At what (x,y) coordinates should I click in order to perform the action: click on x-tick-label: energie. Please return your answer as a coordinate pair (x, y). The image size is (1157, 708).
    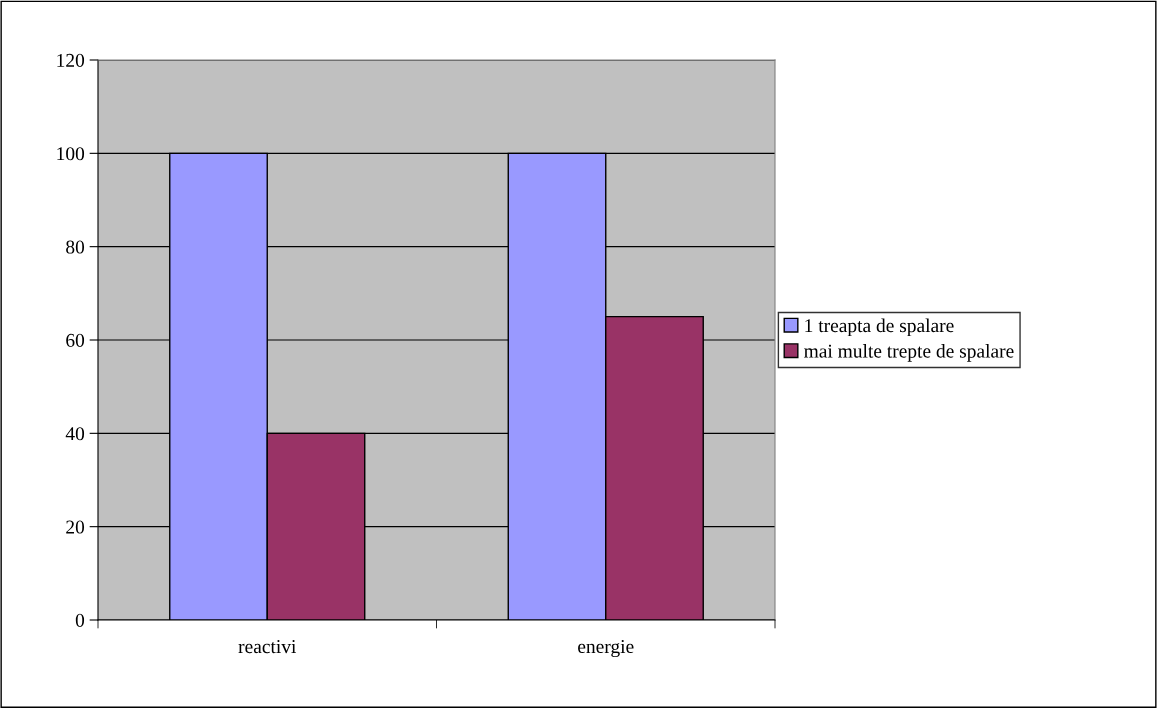
    Looking at the image, I should click on (606, 649).